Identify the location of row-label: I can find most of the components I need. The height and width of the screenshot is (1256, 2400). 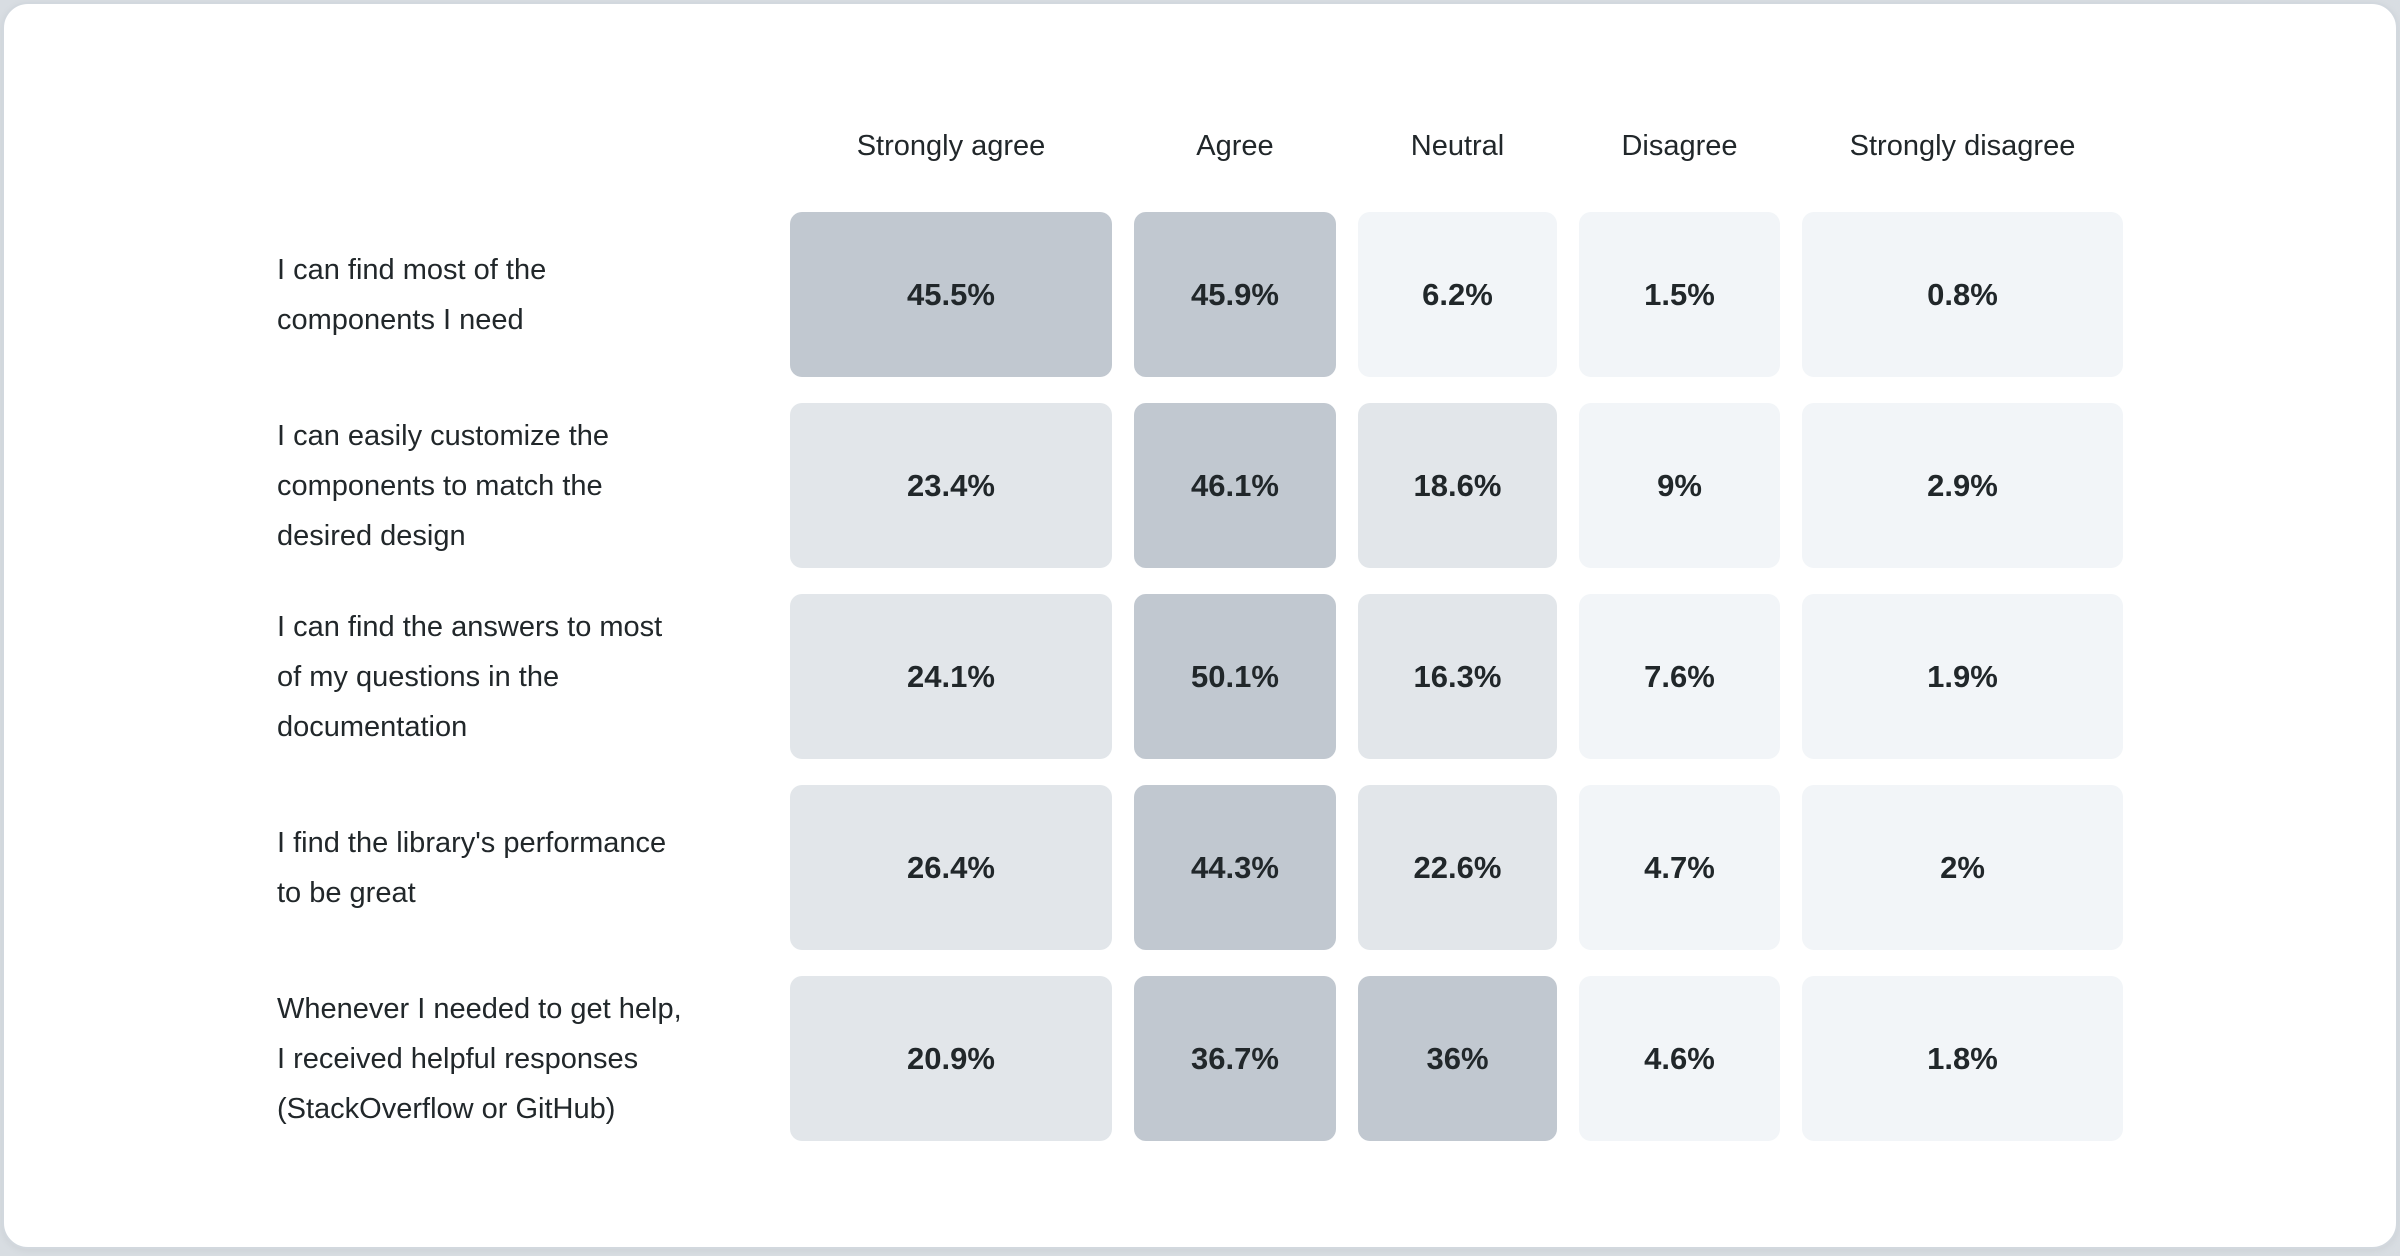
(412, 294).